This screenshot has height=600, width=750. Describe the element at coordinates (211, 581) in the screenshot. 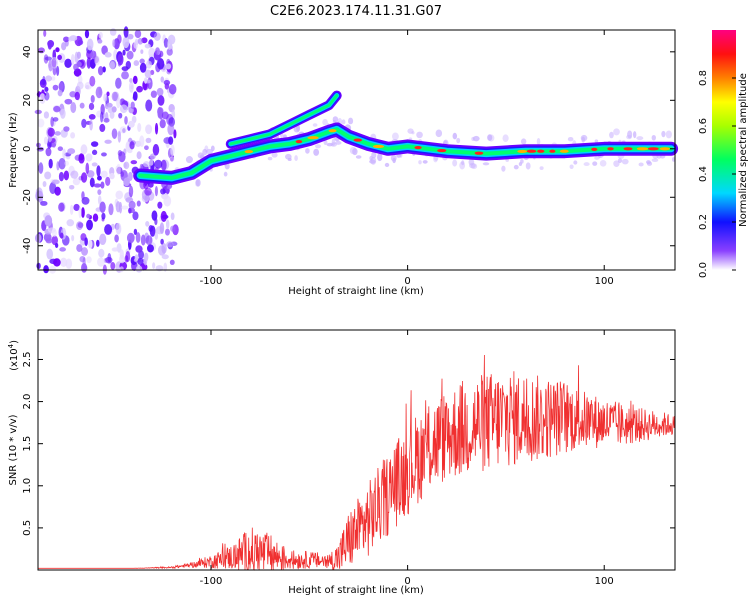

I see `snr-x-tick-label: -100` at that location.